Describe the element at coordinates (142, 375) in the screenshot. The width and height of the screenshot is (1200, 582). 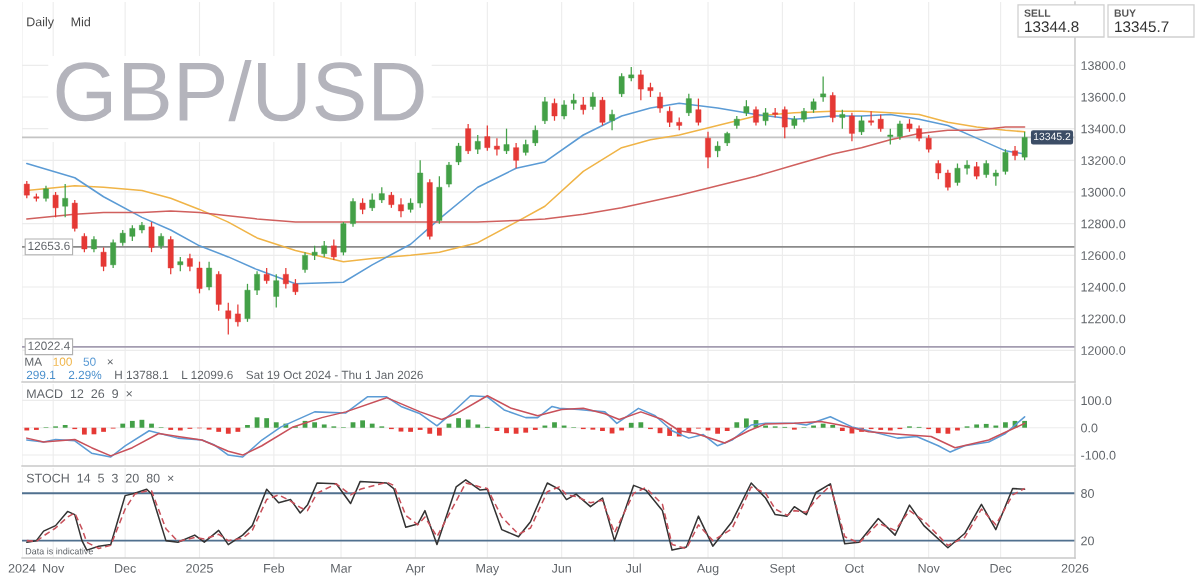
I see `annotation: H 13788.1` at that location.